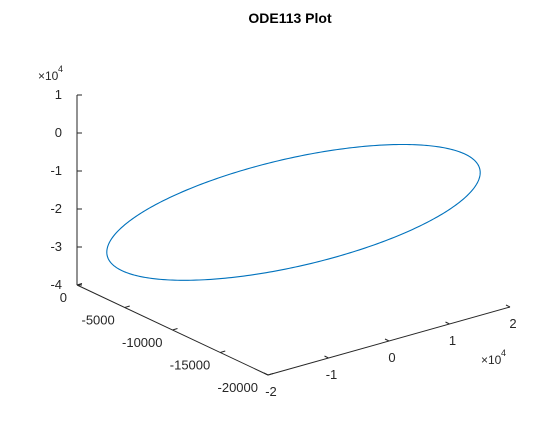 The height and width of the screenshot is (425, 560). Describe the element at coordinates (271, 391) in the screenshot. I see `y-tick-label: -2` at that location.